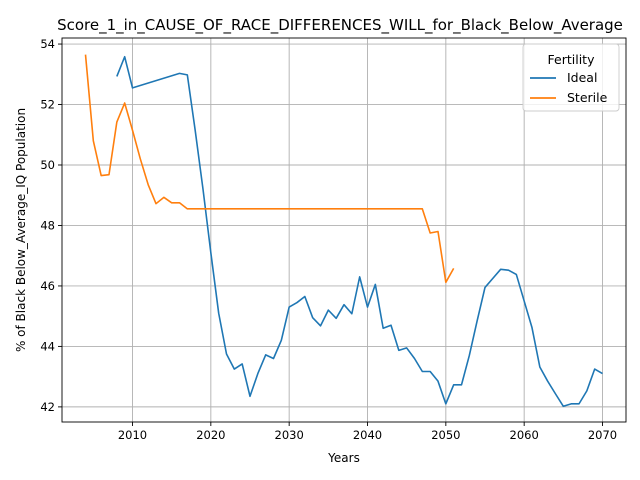 Image resolution: width=640 pixels, height=480 pixels. I want to click on y-tick-label: 48, so click(47, 225).